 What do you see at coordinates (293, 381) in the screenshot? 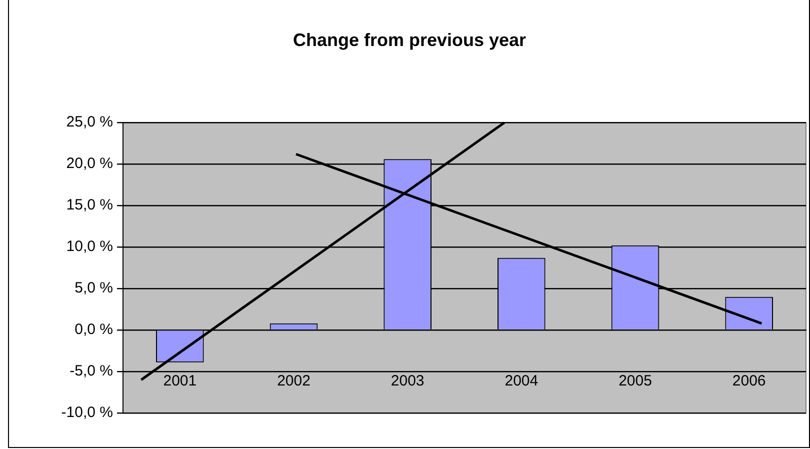
I see `x-tick-label: 2002` at bounding box center [293, 381].